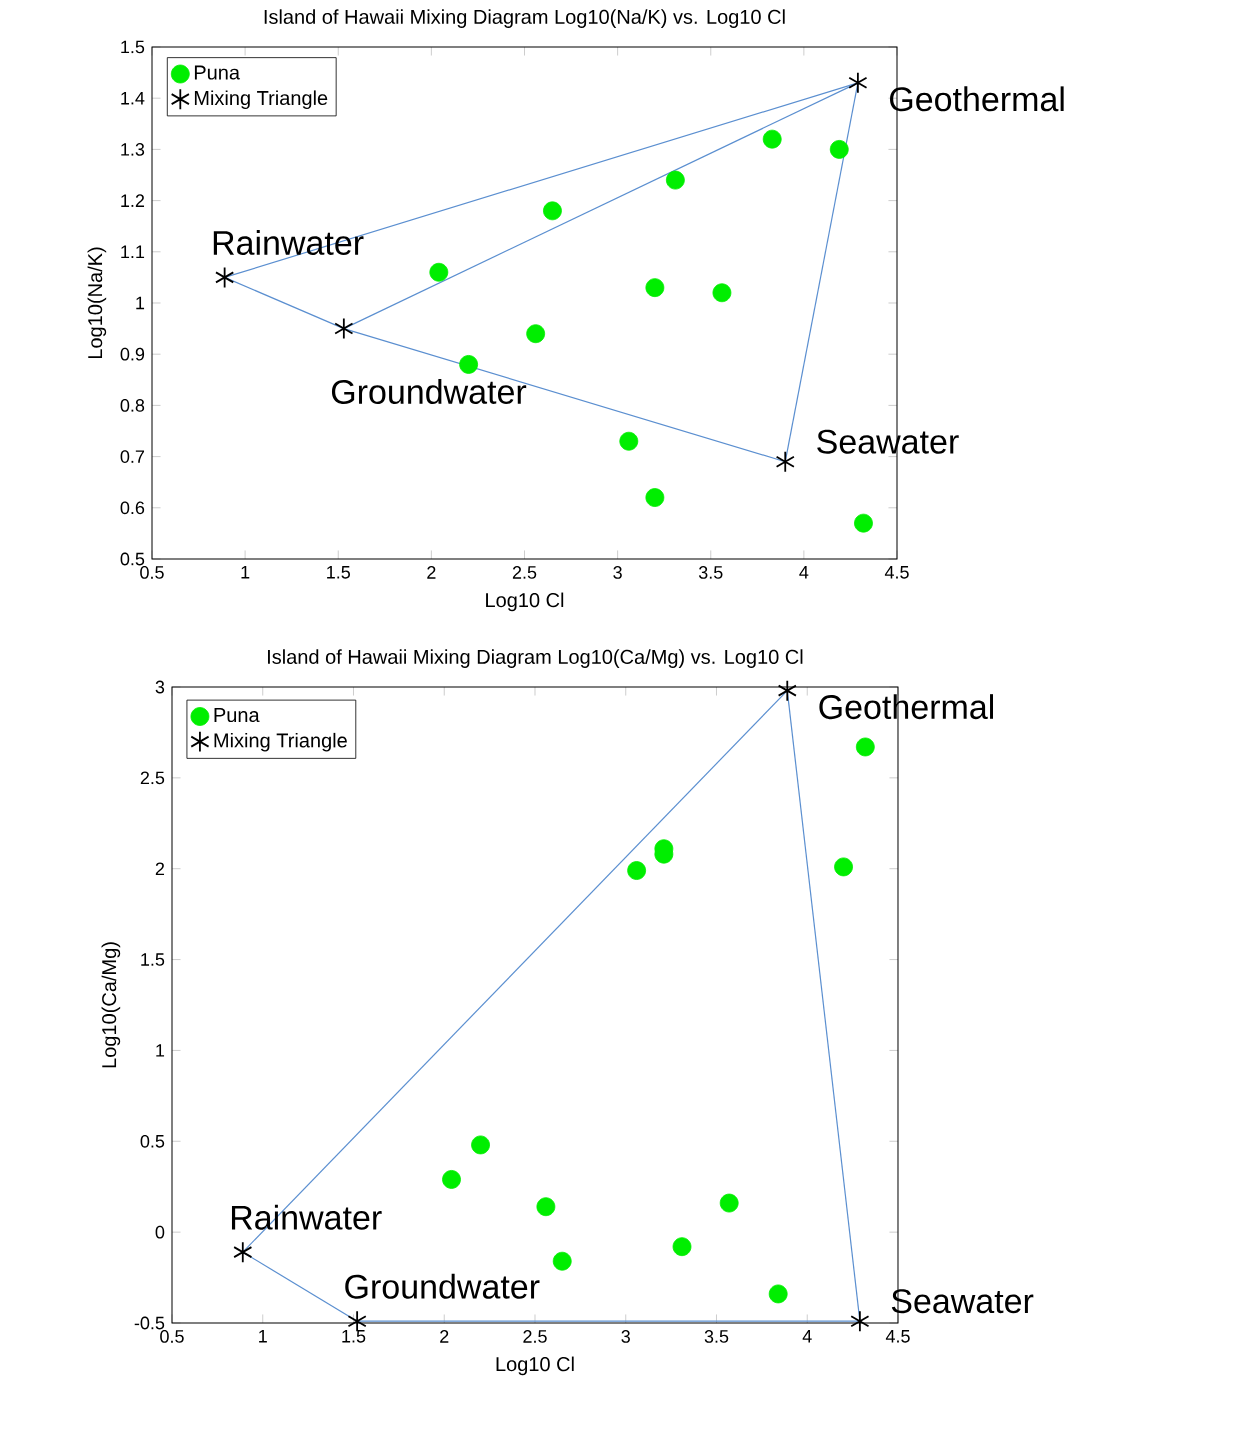 The height and width of the screenshot is (1431, 1235). I want to click on y-tick-label: 0.6, so click(132, 508).